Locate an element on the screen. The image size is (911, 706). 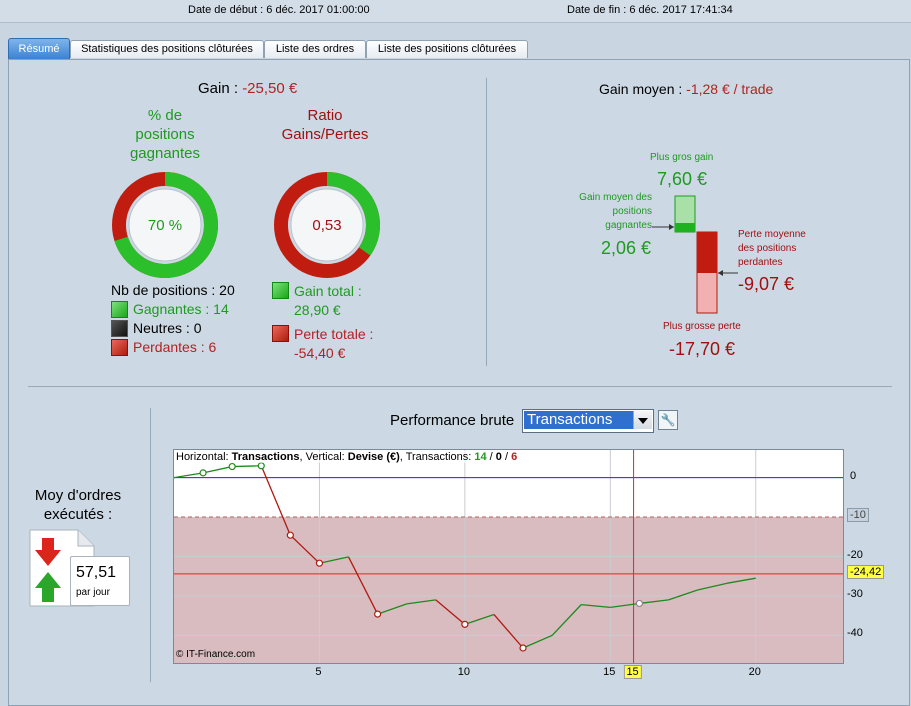
win-pct-text: 70 % is located at coordinates (165, 225).